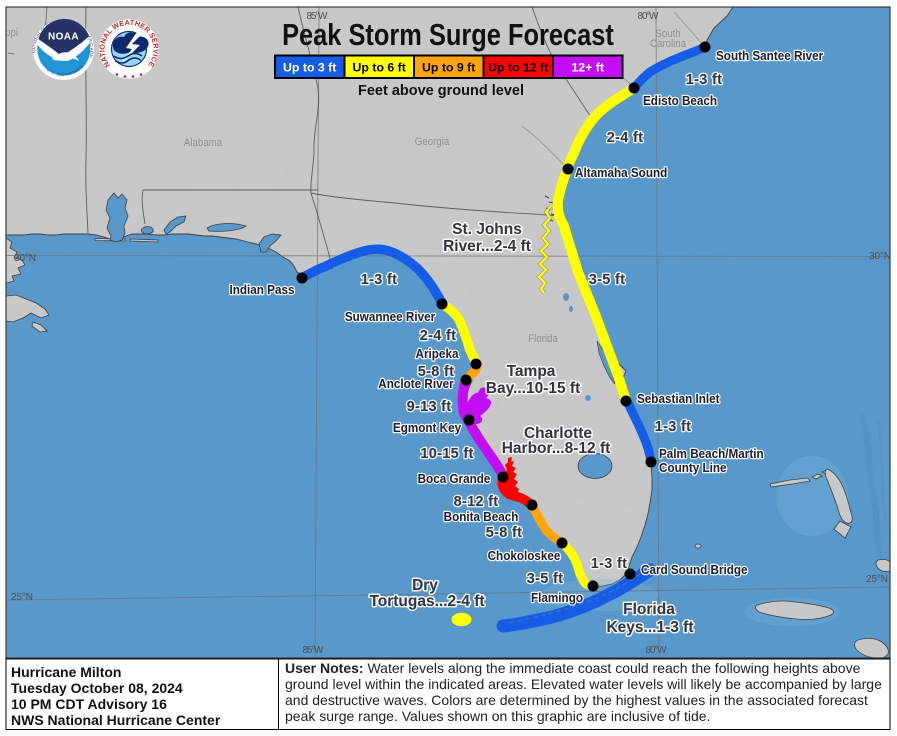 Image resolution: width=897 pixels, height=736 pixels. I want to click on svg-text: Dry, so click(425, 585).